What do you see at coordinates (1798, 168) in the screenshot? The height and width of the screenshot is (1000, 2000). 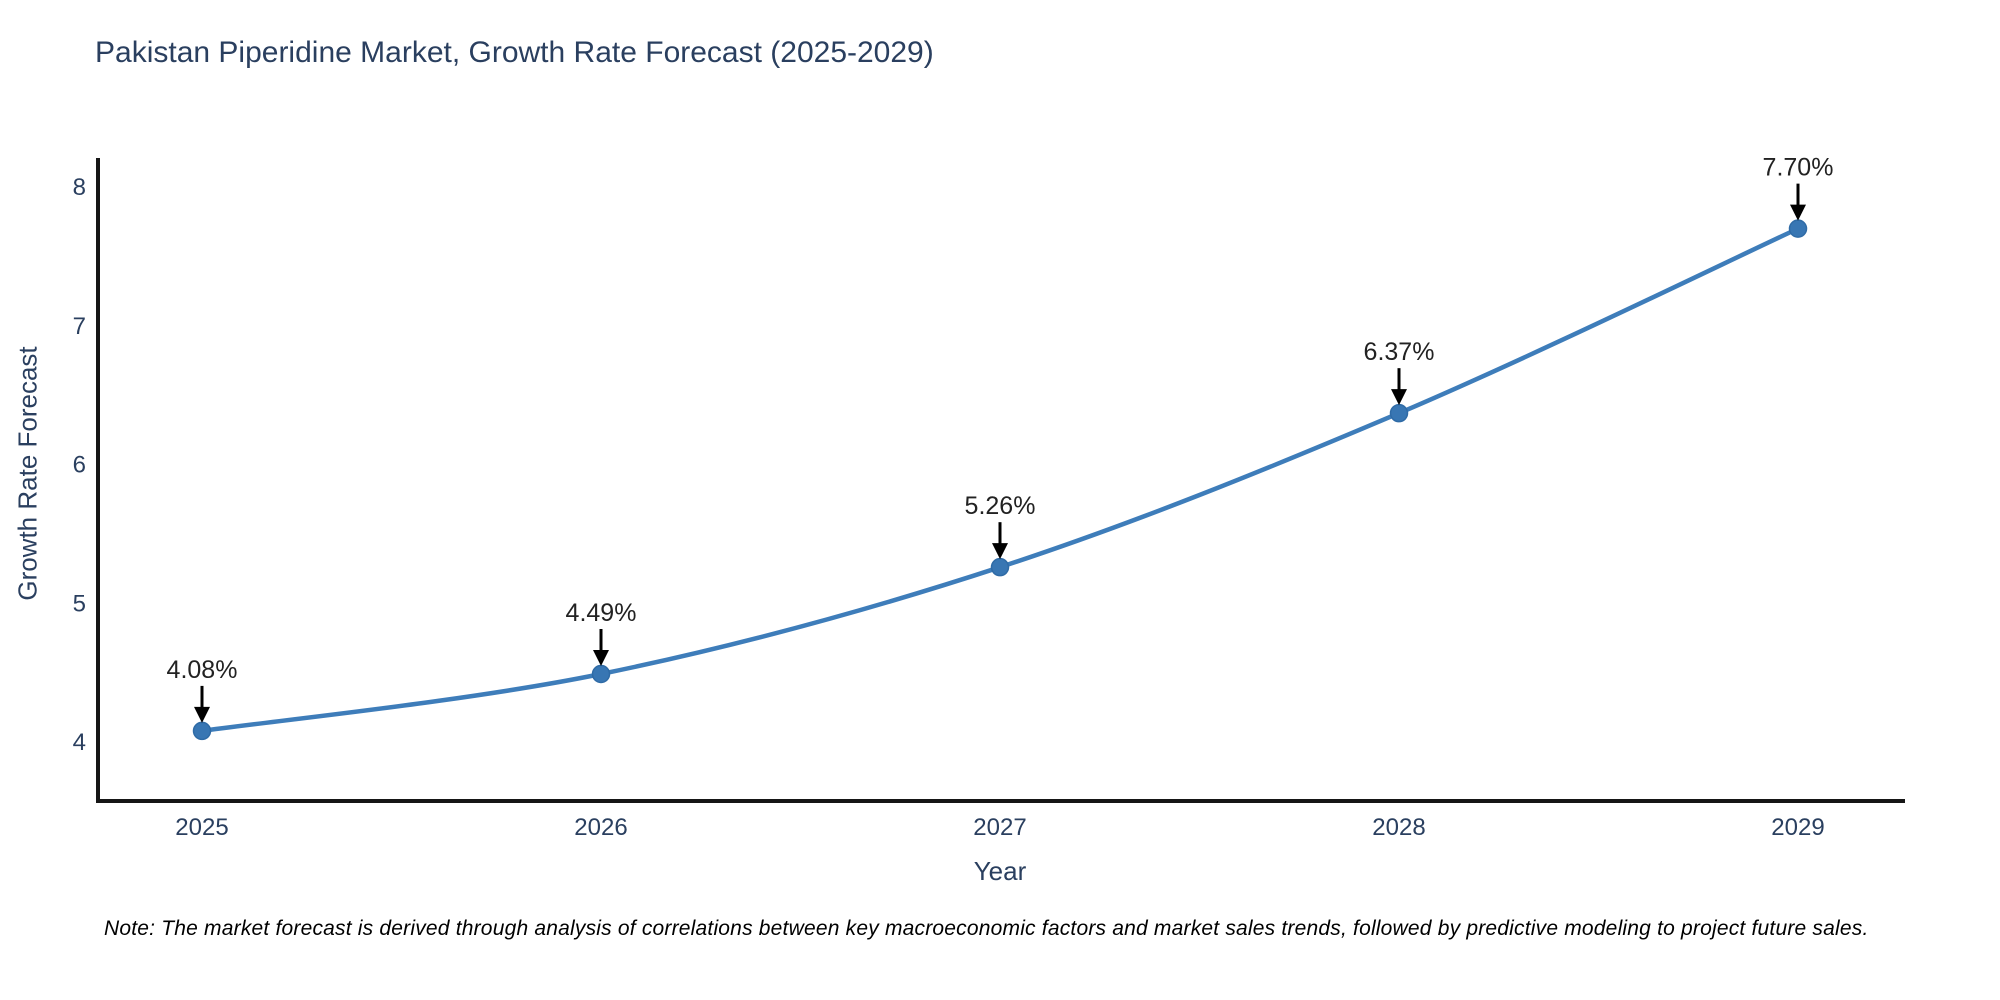 I see `annotation-label: 7.70%` at bounding box center [1798, 168].